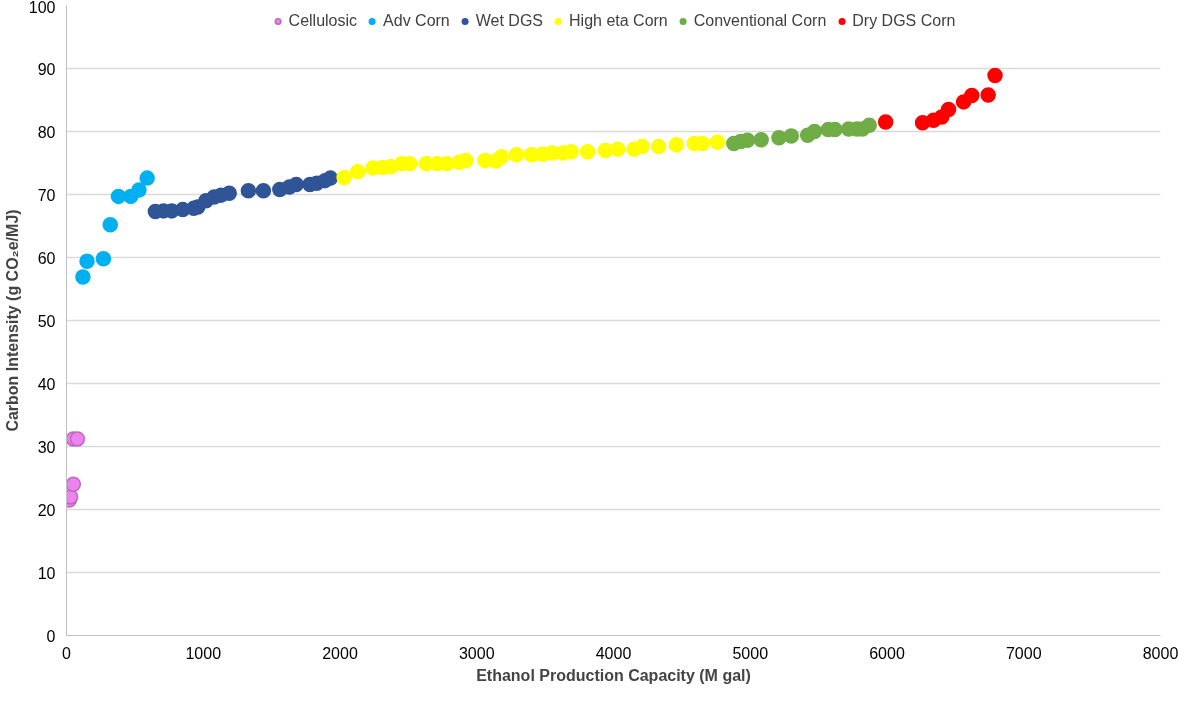 This screenshot has width=1201, height=704. Describe the element at coordinates (613, 653) in the screenshot. I see `x-tick-label: 4000` at that location.